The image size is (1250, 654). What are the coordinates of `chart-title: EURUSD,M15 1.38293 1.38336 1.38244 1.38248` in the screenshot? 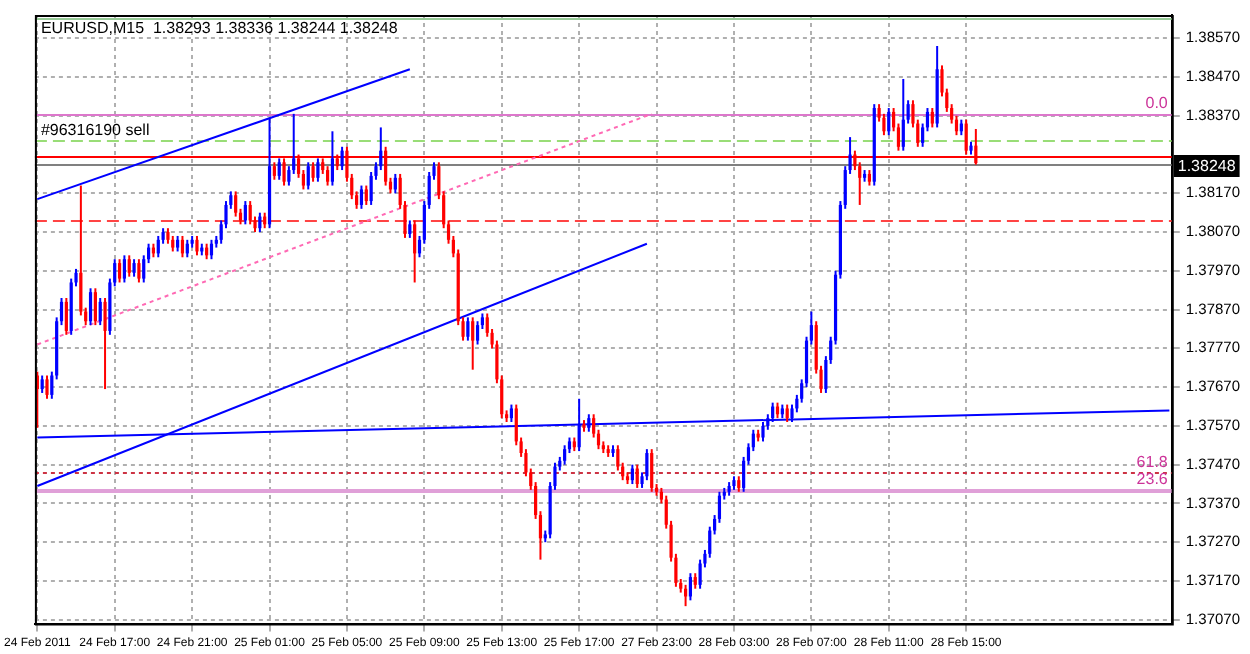 It's located at (219, 28).